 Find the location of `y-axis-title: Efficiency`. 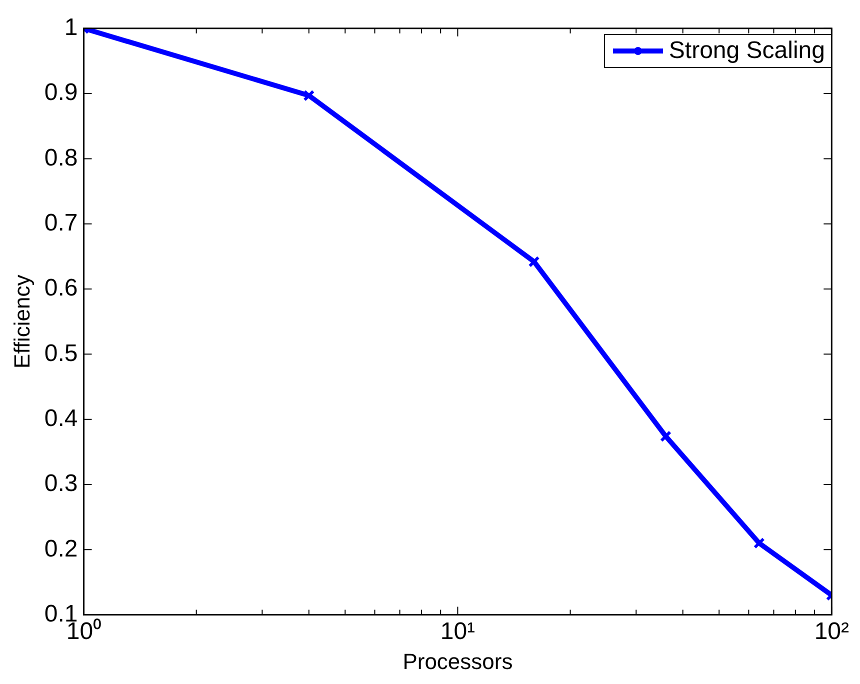

y-axis-title: Efficiency is located at coordinates (21, 321).